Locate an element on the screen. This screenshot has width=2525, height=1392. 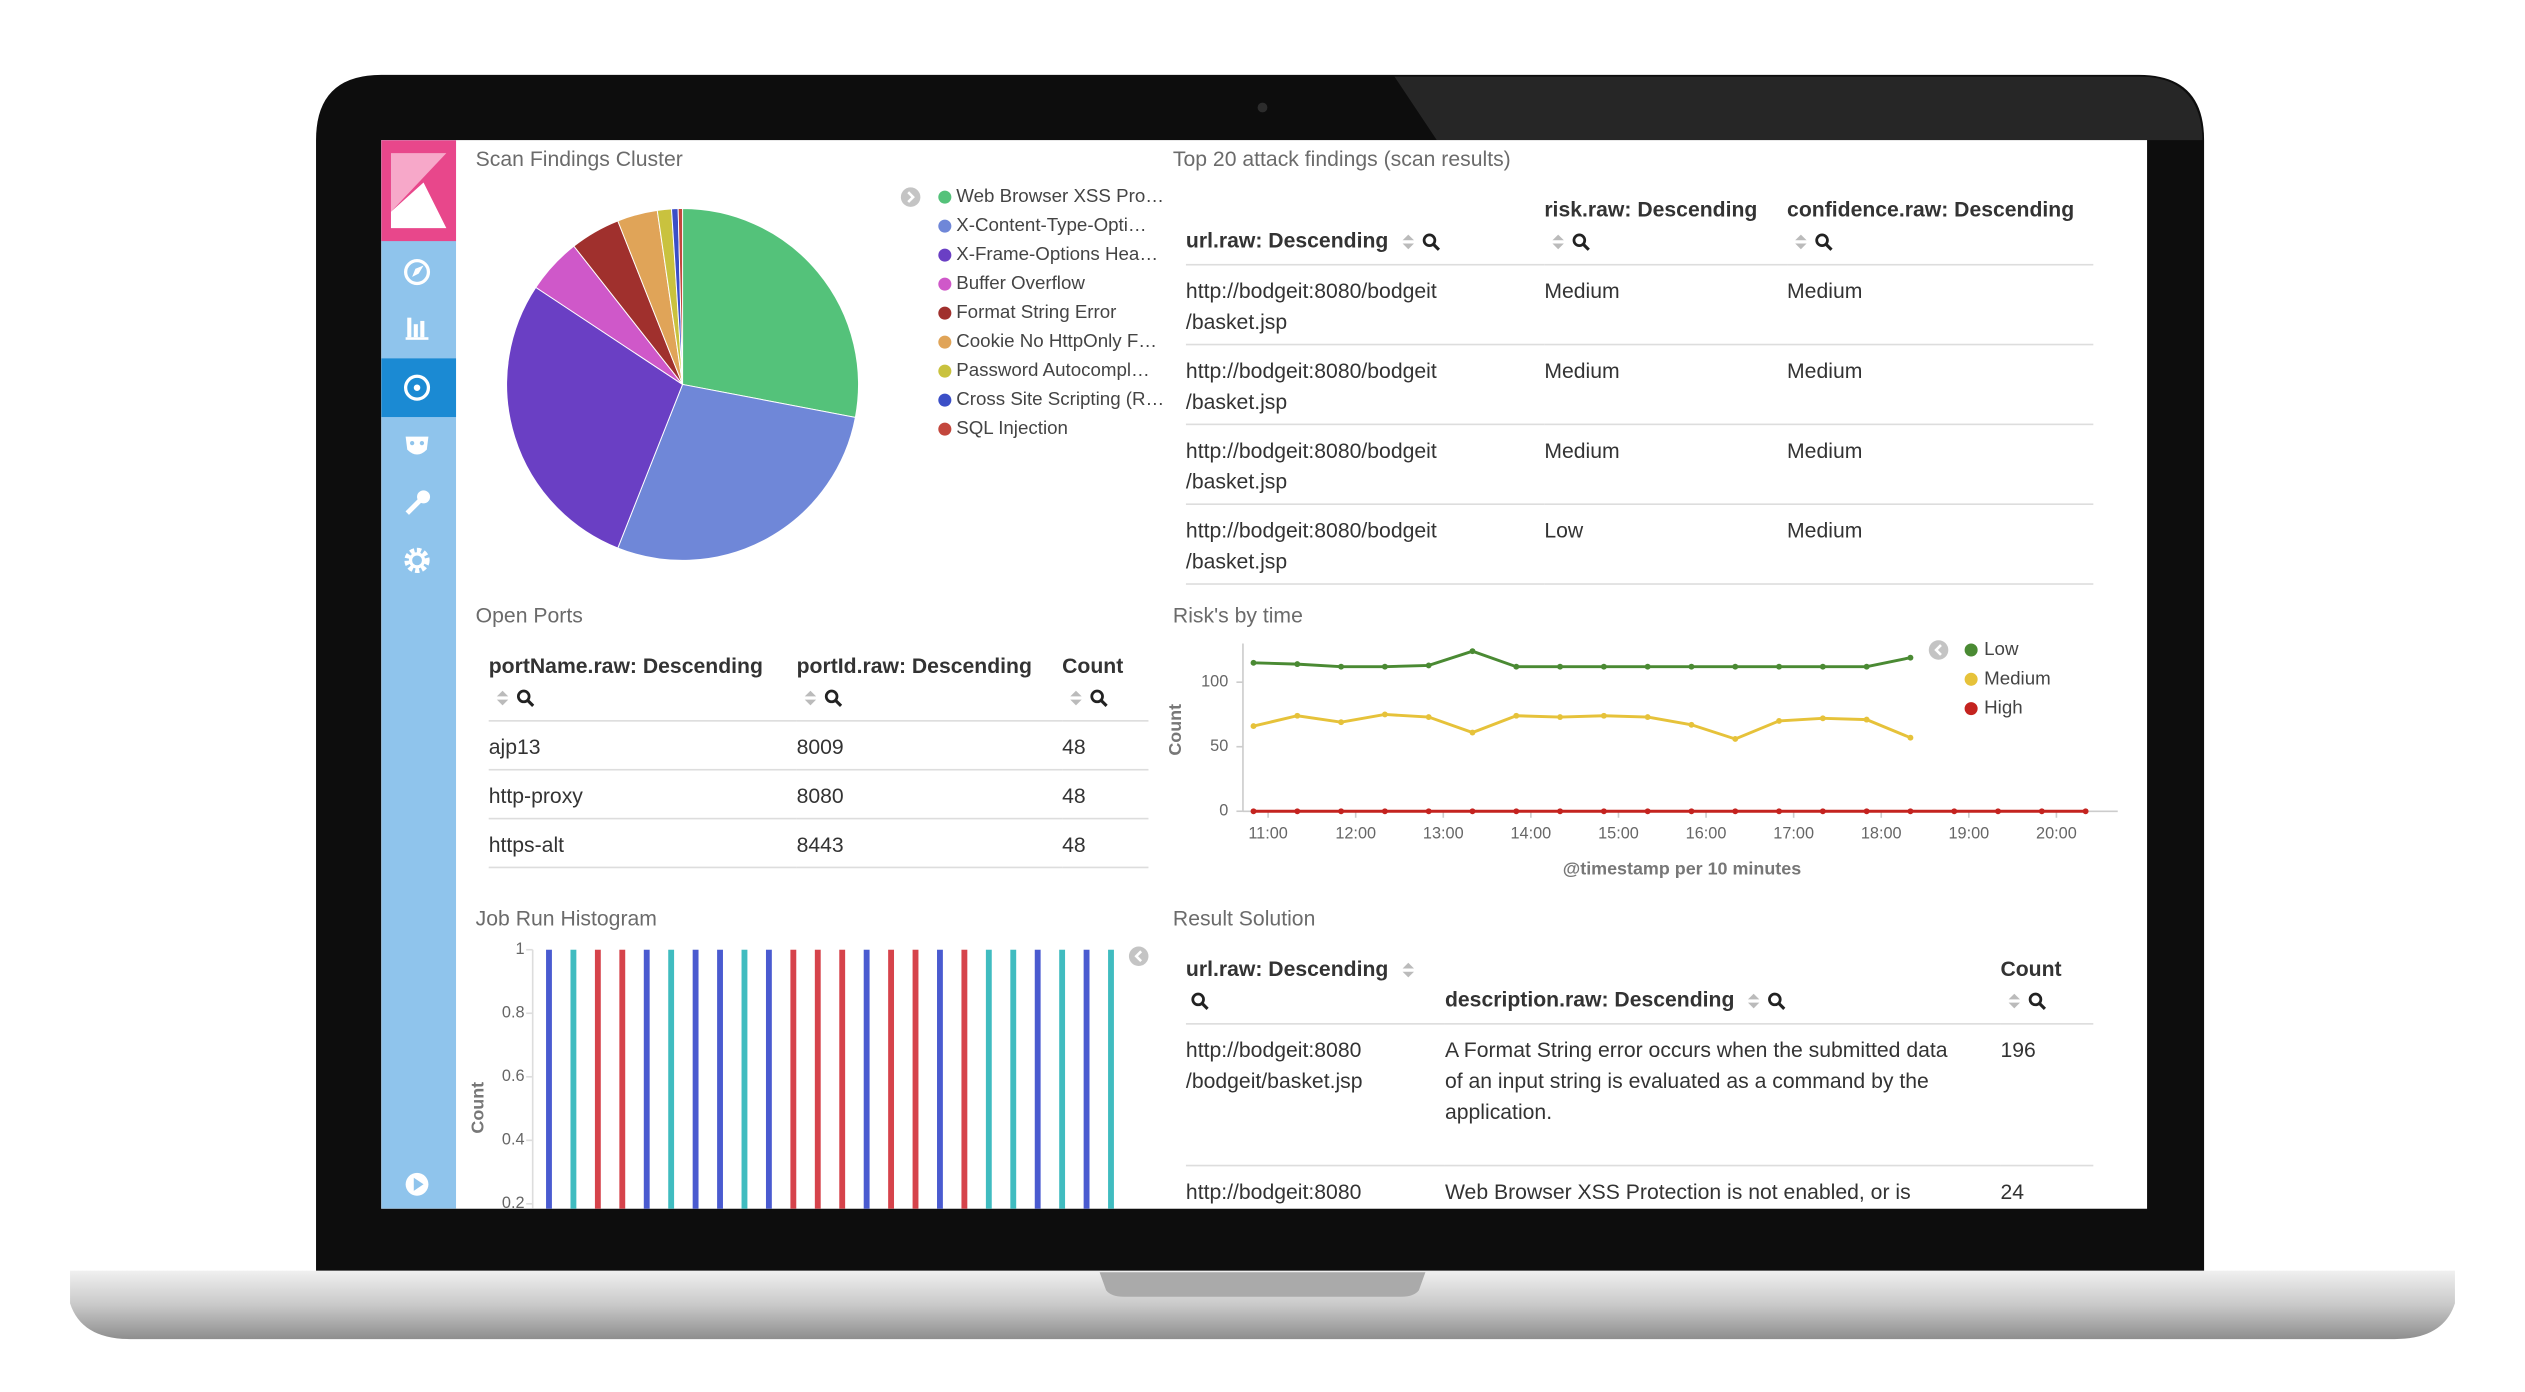
table-cell: 8443 is located at coordinates (929, 843).